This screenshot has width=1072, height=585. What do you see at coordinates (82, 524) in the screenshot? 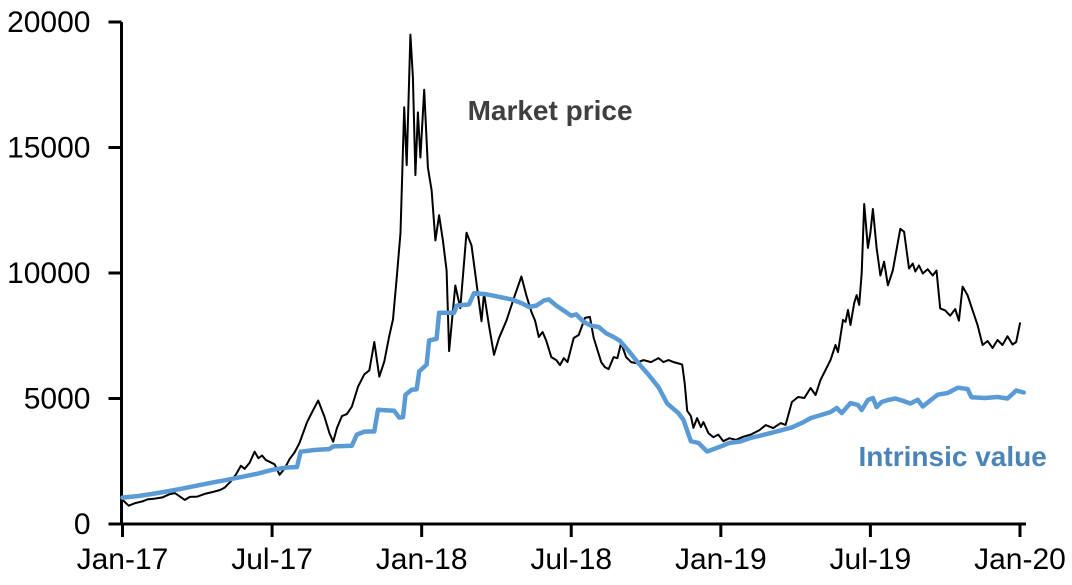
I see `y-axis-tick-label: 0` at bounding box center [82, 524].